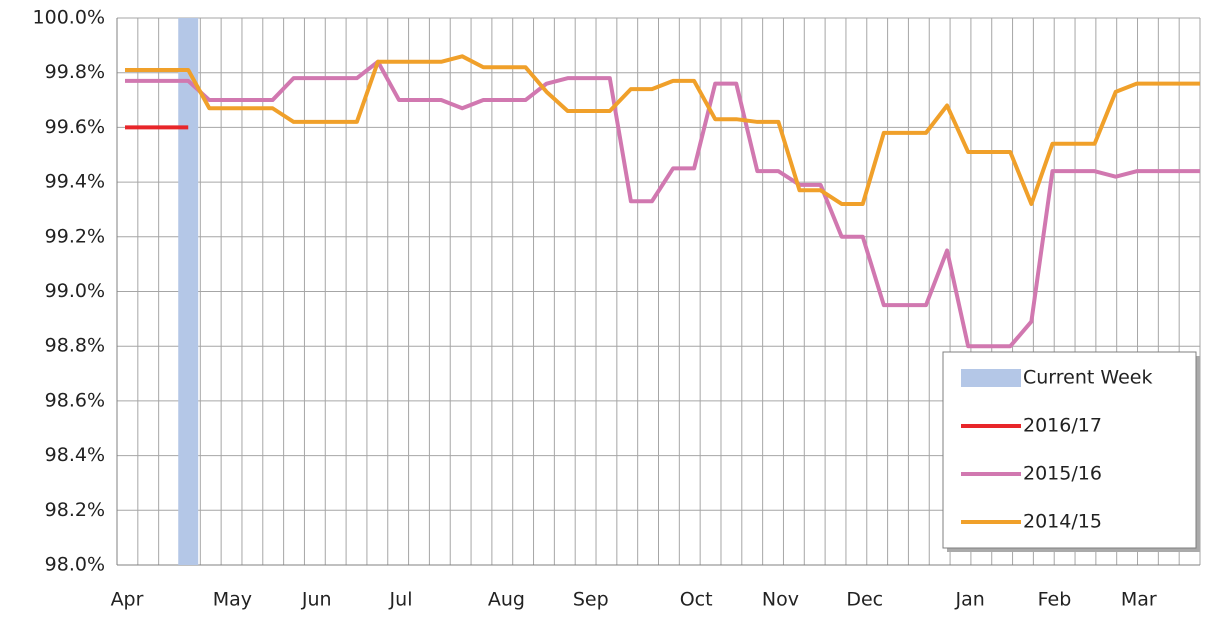  Describe the element at coordinates (75, 455) in the screenshot. I see `y-tick-label: 98.4%` at that location.